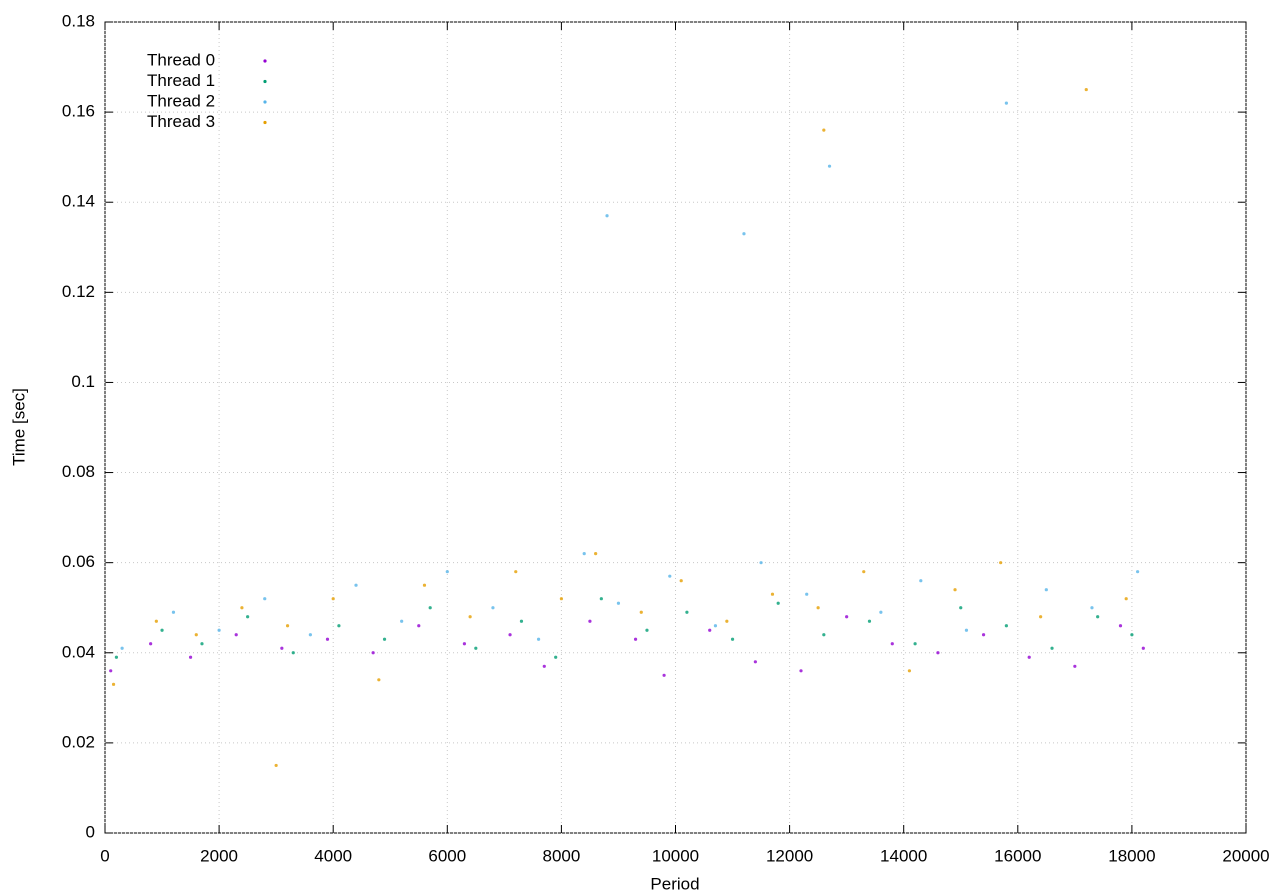 This screenshot has height=896, width=1280. Describe the element at coordinates (78, 471) in the screenshot. I see `y-tick-label: 0.08` at that location.